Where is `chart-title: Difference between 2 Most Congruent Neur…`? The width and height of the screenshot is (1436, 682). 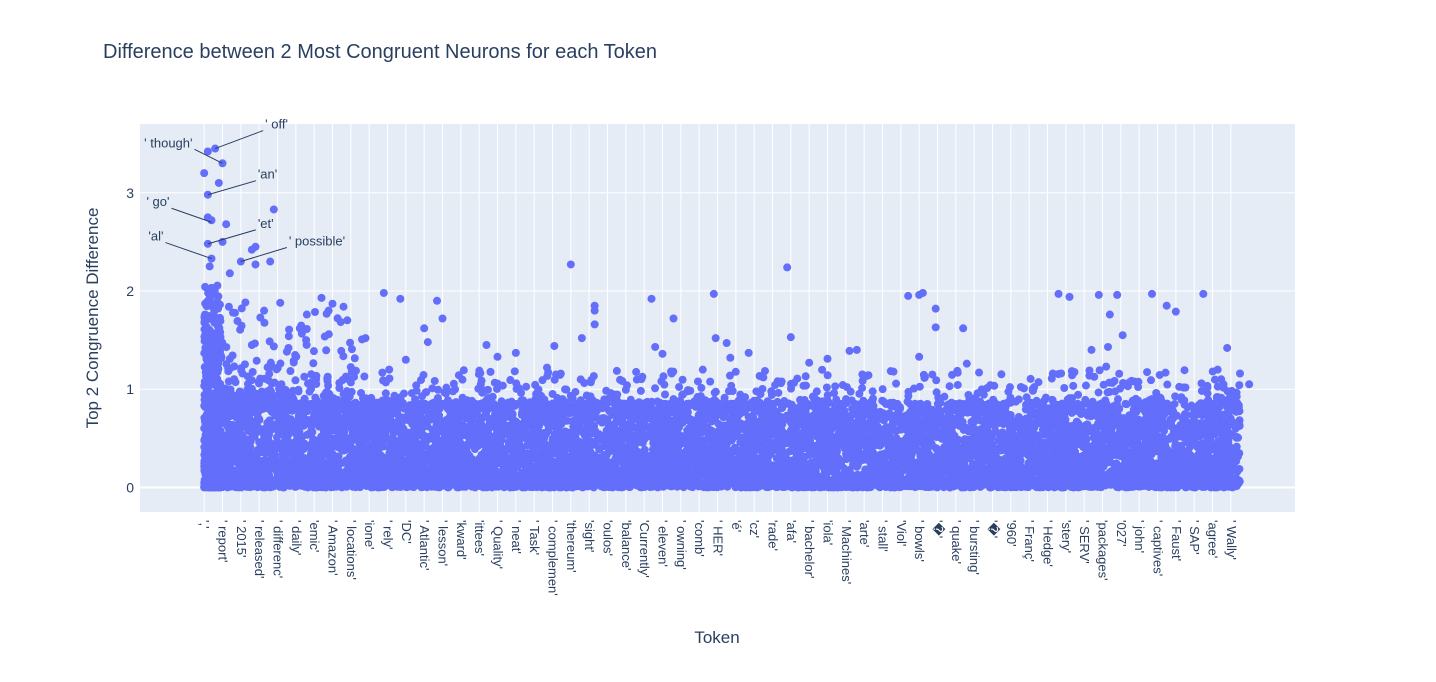 chart-title: Difference between 2 Most Congruent Neur… is located at coordinates (380, 52).